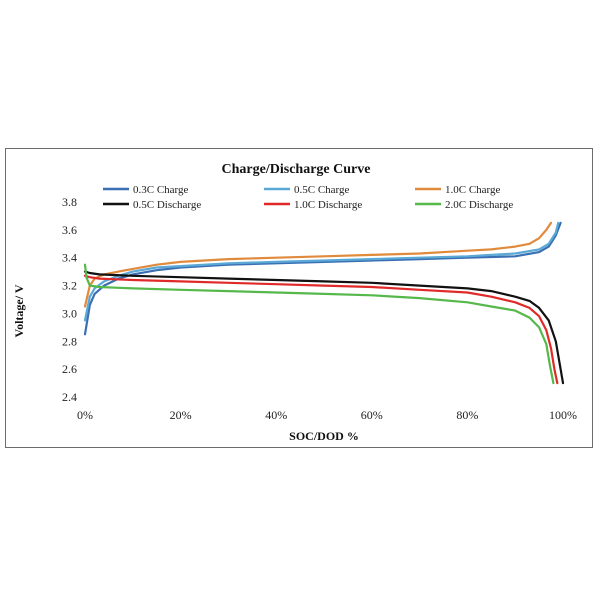 The width and height of the screenshot is (600, 600). What do you see at coordinates (181, 415) in the screenshot?
I see `x-tick-label: 20%` at bounding box center [181, 415].